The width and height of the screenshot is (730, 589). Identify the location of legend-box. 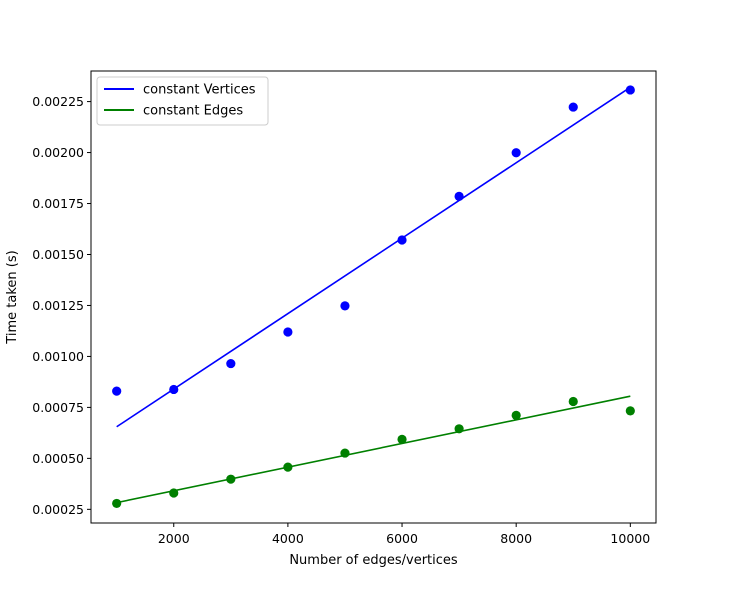
(182, 101).